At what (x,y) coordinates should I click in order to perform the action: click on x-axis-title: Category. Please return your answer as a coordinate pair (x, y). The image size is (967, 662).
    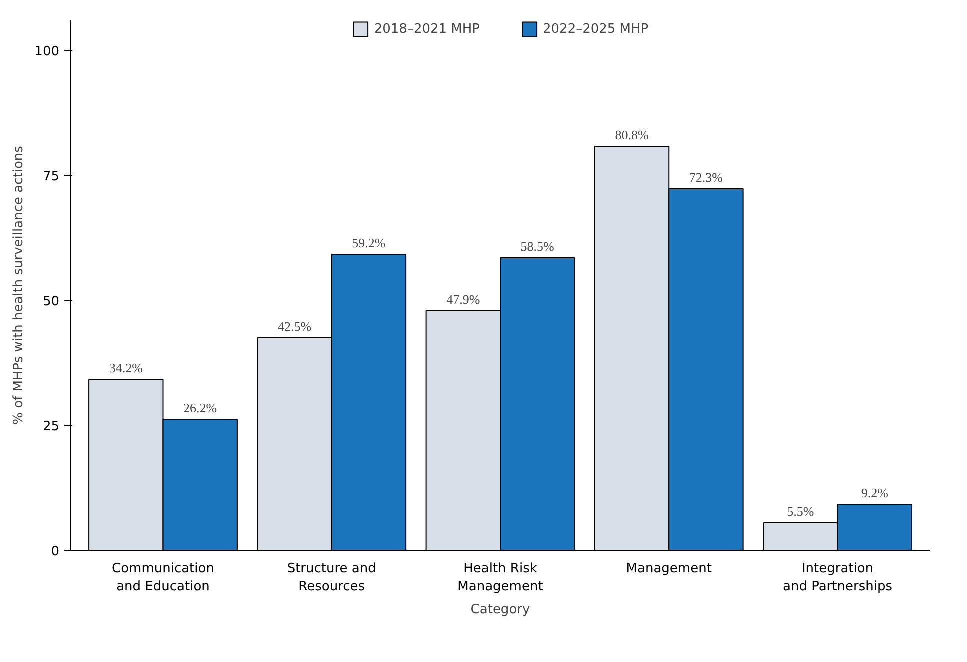
    Looking at the image, I should click on (500, 610).